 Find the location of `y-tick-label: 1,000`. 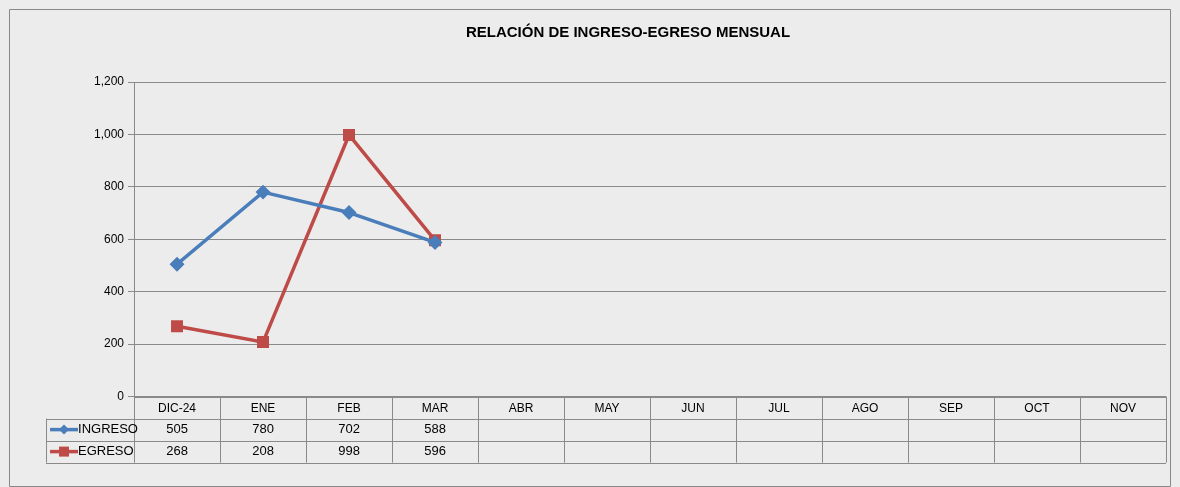

y-tick-label: 1,000 is located at coordinates (109, 133).